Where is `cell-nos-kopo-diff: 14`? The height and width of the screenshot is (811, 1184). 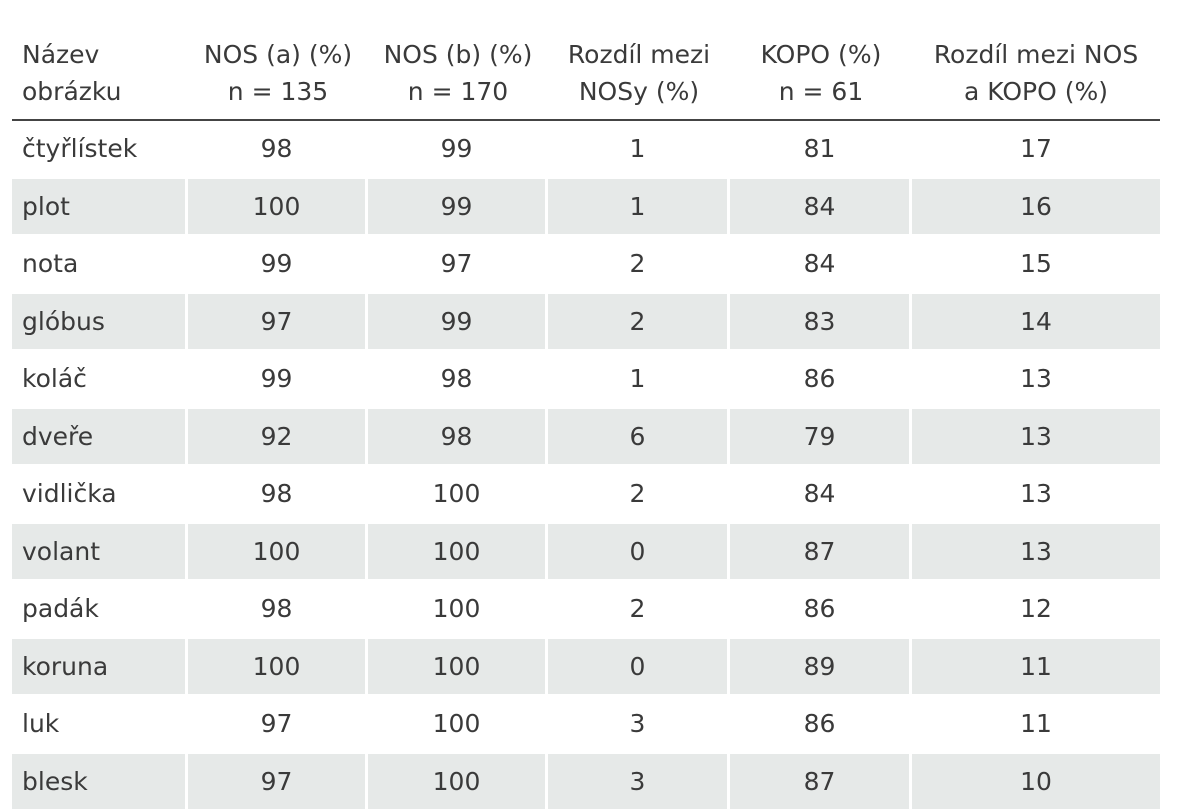 cell-nos-kopo-diff: 14 is located at coordinates (1036, 322).